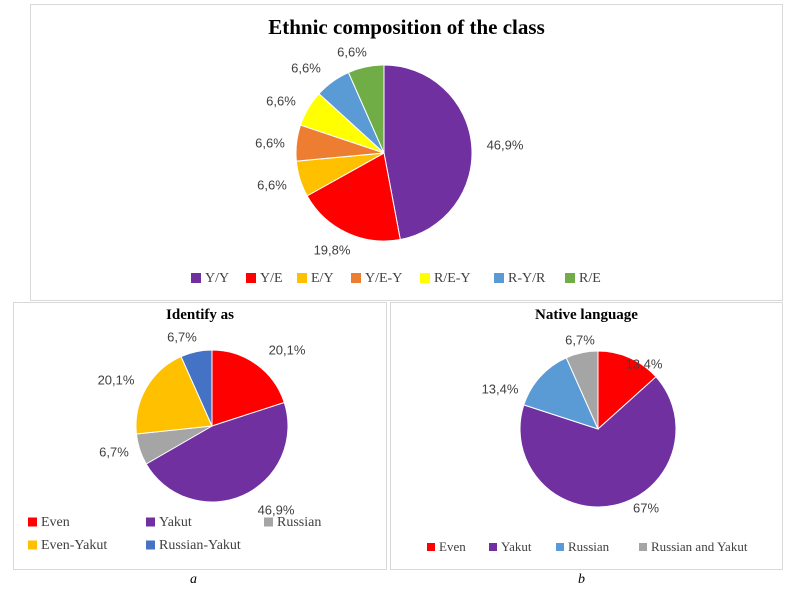  Describe the element at coordinates (500, 388) in the screenshot. I see `data-label-russian: 13,4%` at that location.